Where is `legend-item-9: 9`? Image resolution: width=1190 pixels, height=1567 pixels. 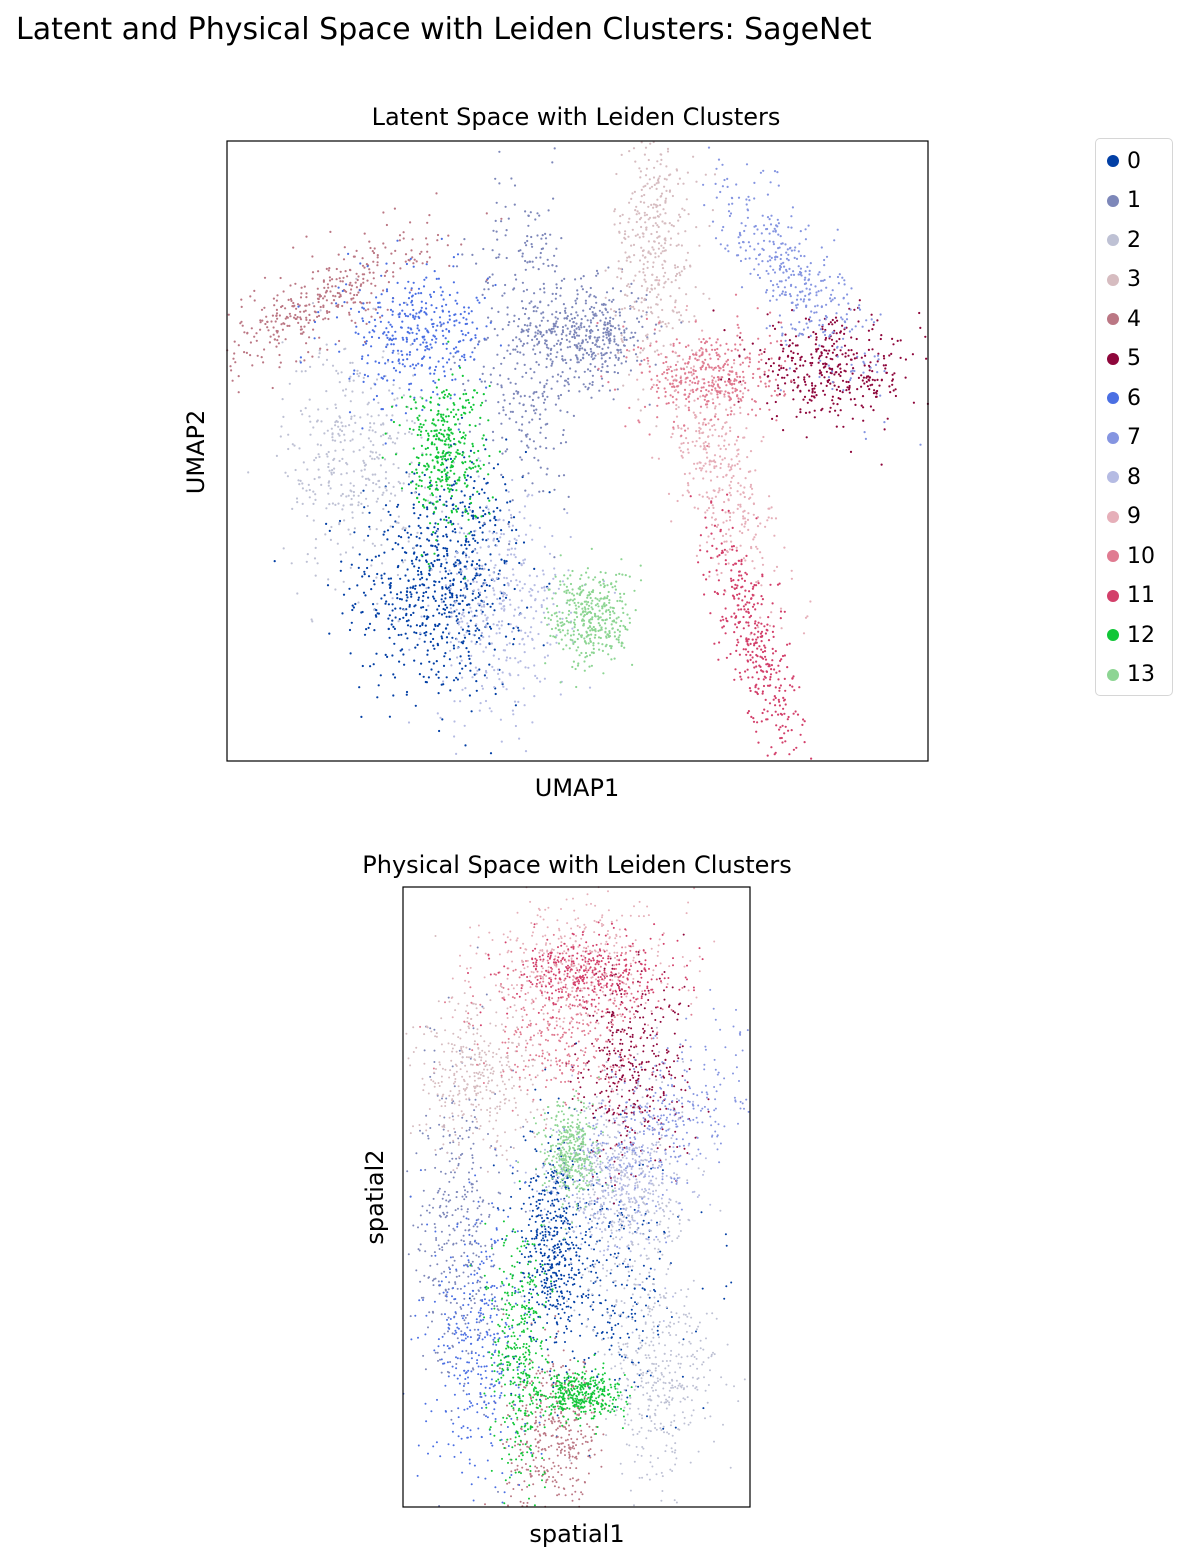
legend-item-9: 9 is located at coordinates (1118, 517).